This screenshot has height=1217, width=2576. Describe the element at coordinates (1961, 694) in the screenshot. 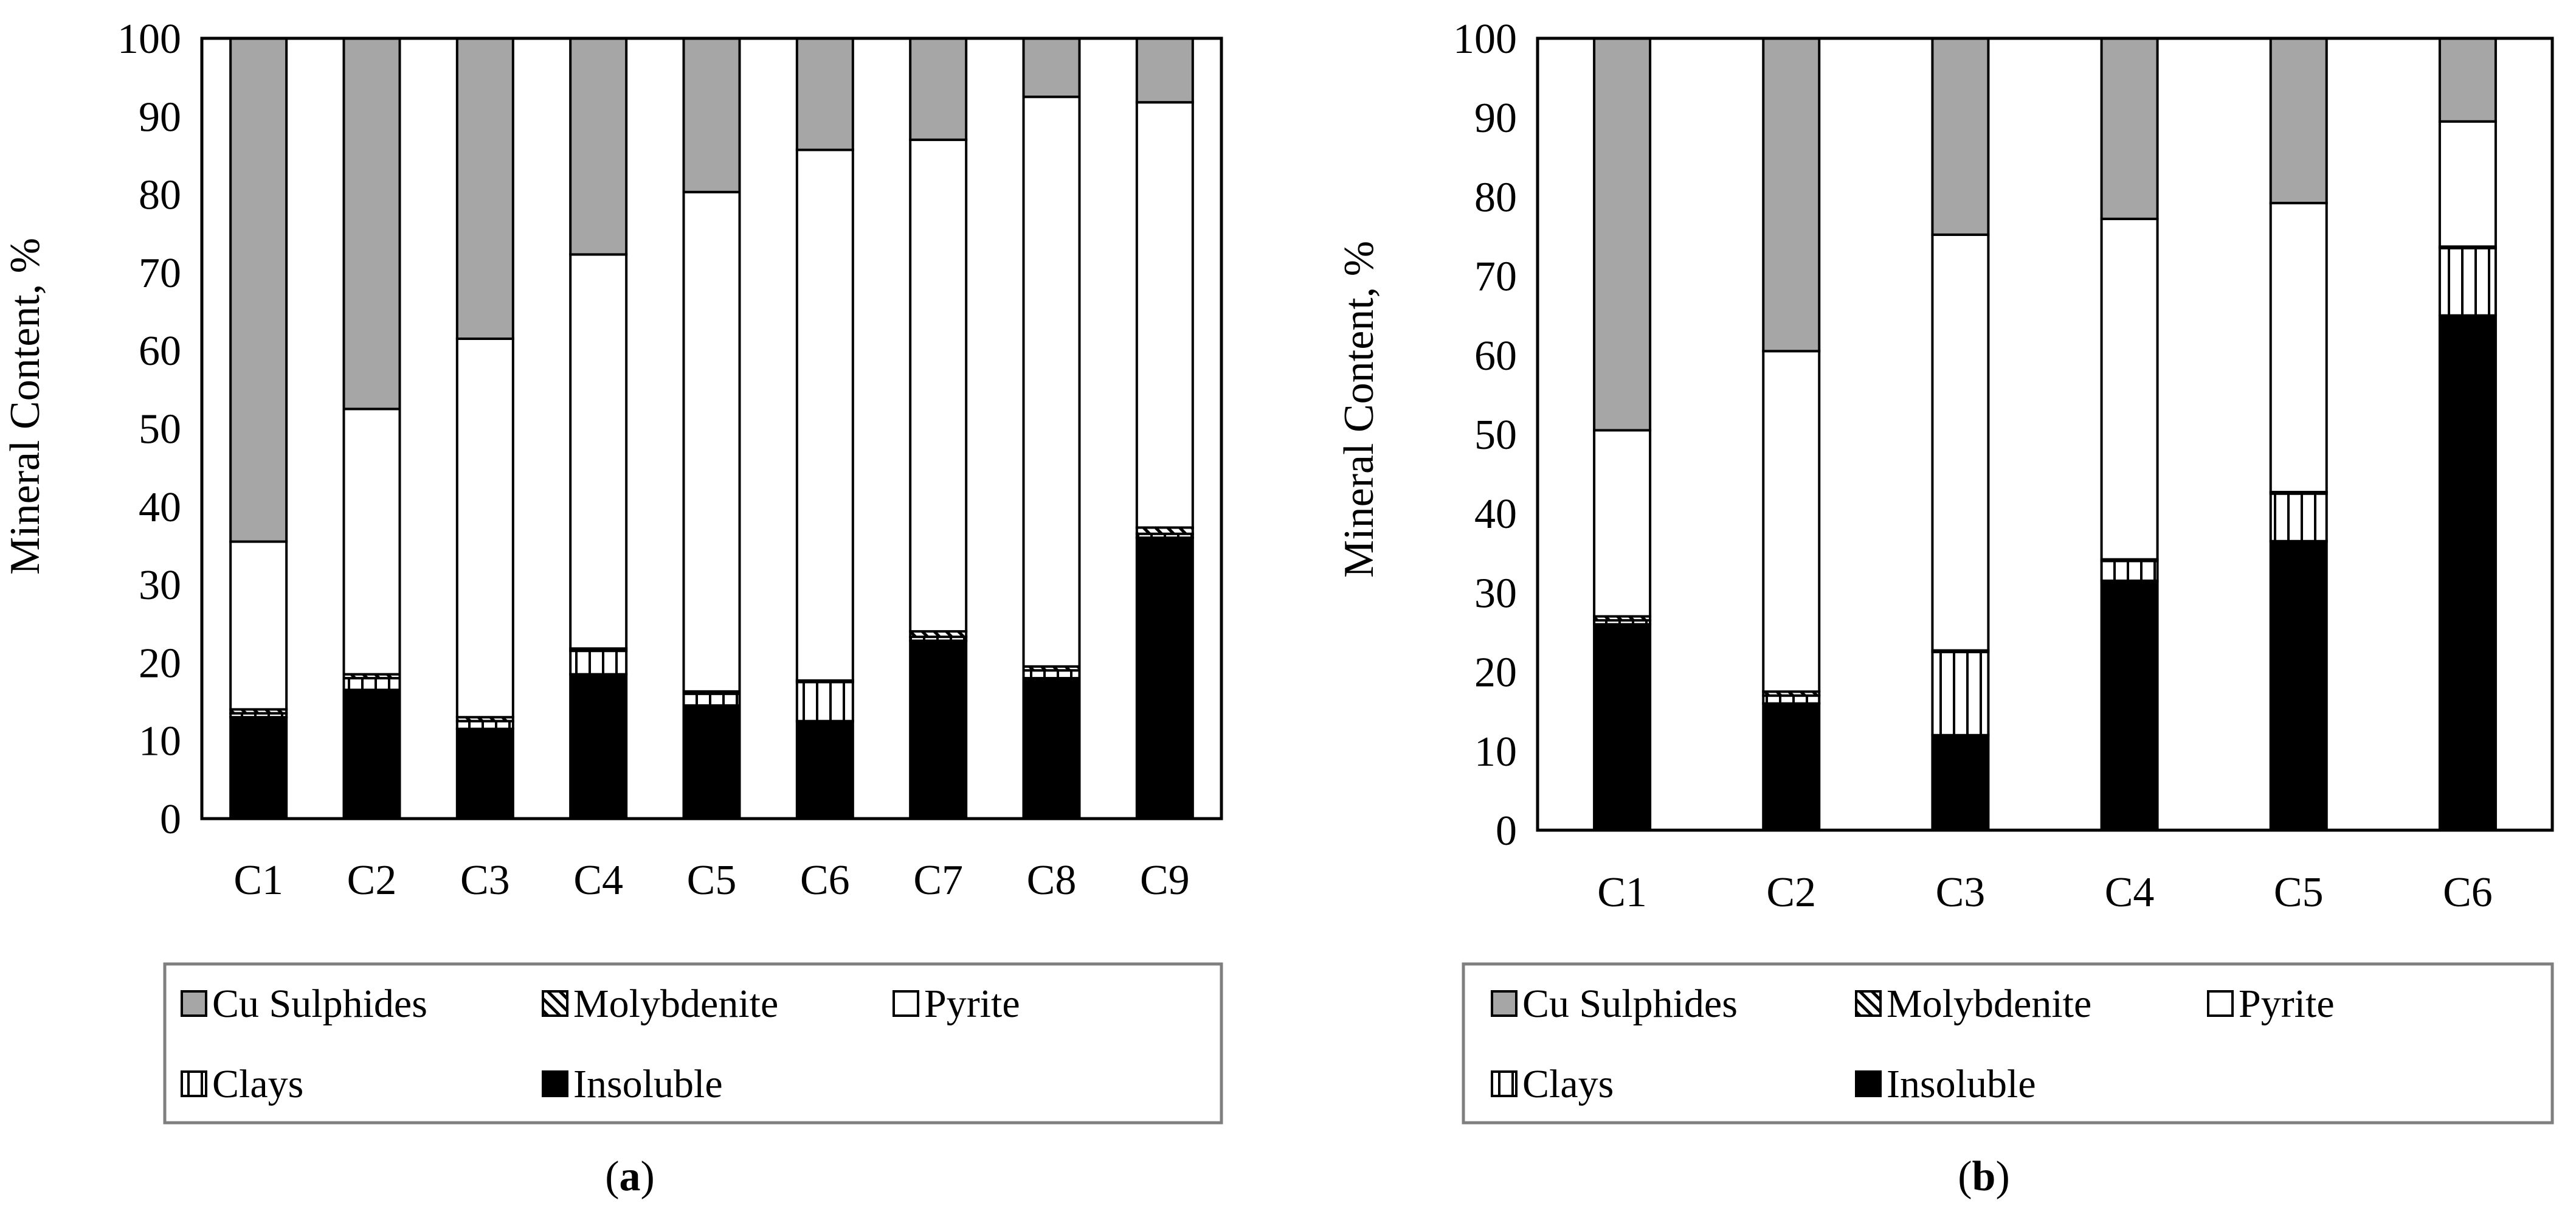

I see `bar-segment-clays-c3` at that location.